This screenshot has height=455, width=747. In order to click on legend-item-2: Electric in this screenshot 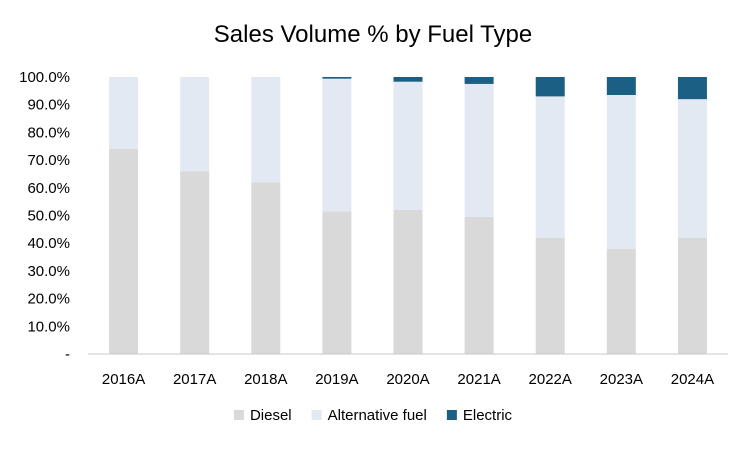, I will do `click(479, 415)`.